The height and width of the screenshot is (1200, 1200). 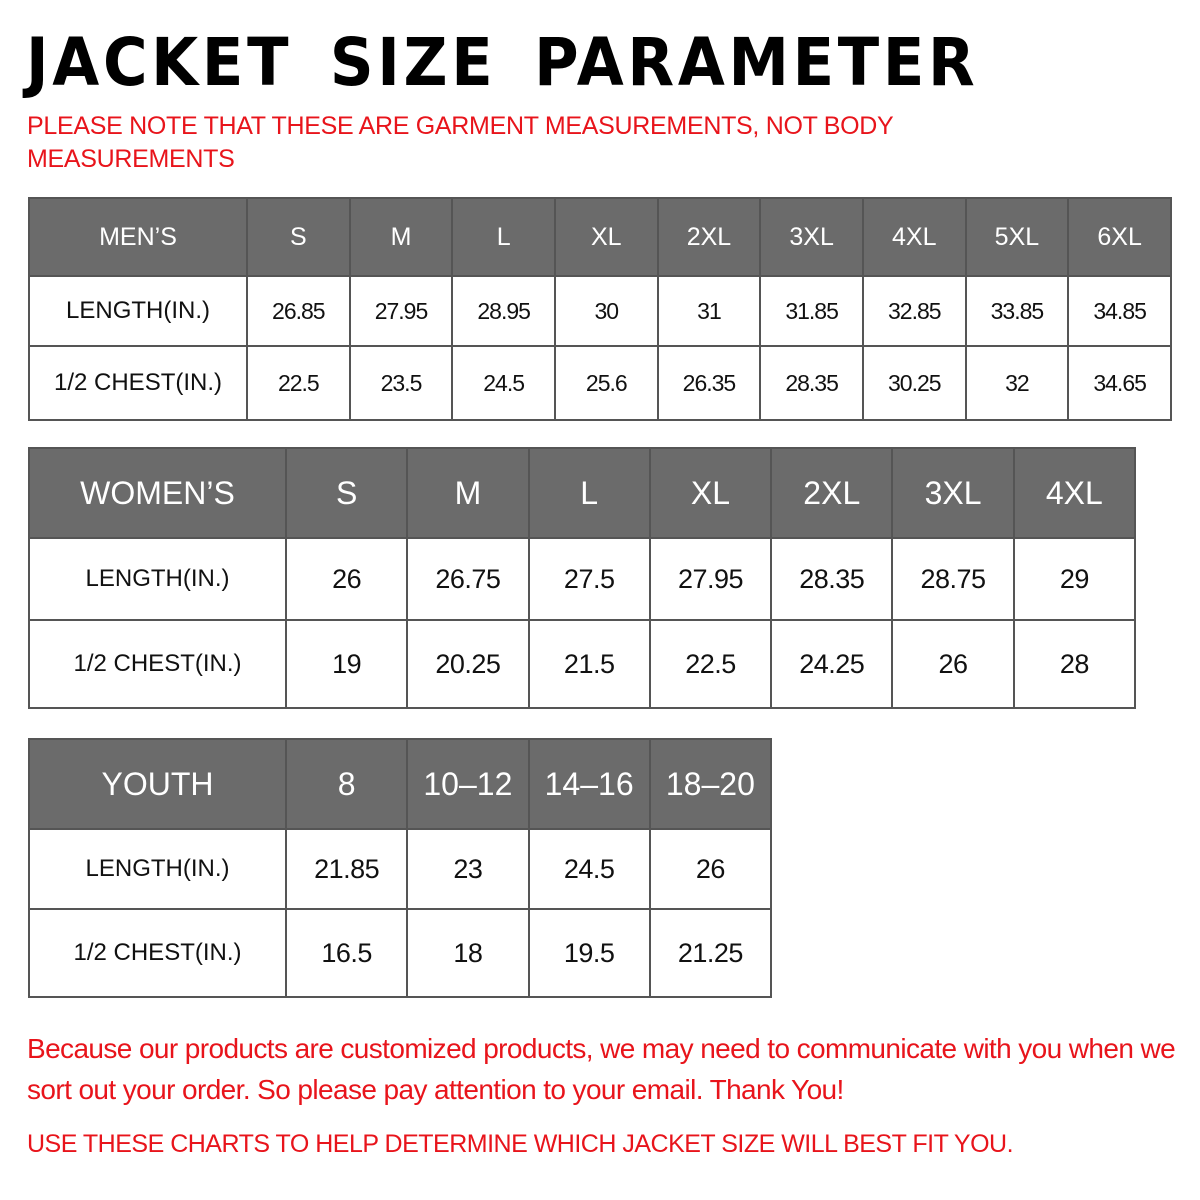 I want to click on page-title: JACKET SIZE PARAMETER, so click(x=502, y=62).